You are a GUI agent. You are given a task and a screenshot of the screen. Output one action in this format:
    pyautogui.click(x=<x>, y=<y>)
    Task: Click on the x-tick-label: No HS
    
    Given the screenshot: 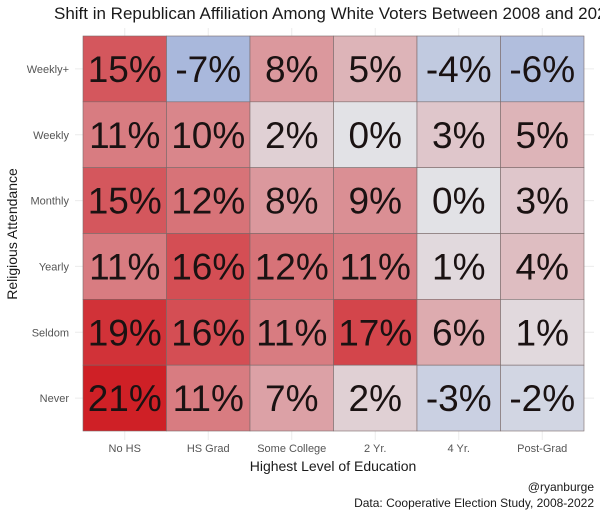 What is the action you would take?
    pyautogui.click(x=125, y=449)
    